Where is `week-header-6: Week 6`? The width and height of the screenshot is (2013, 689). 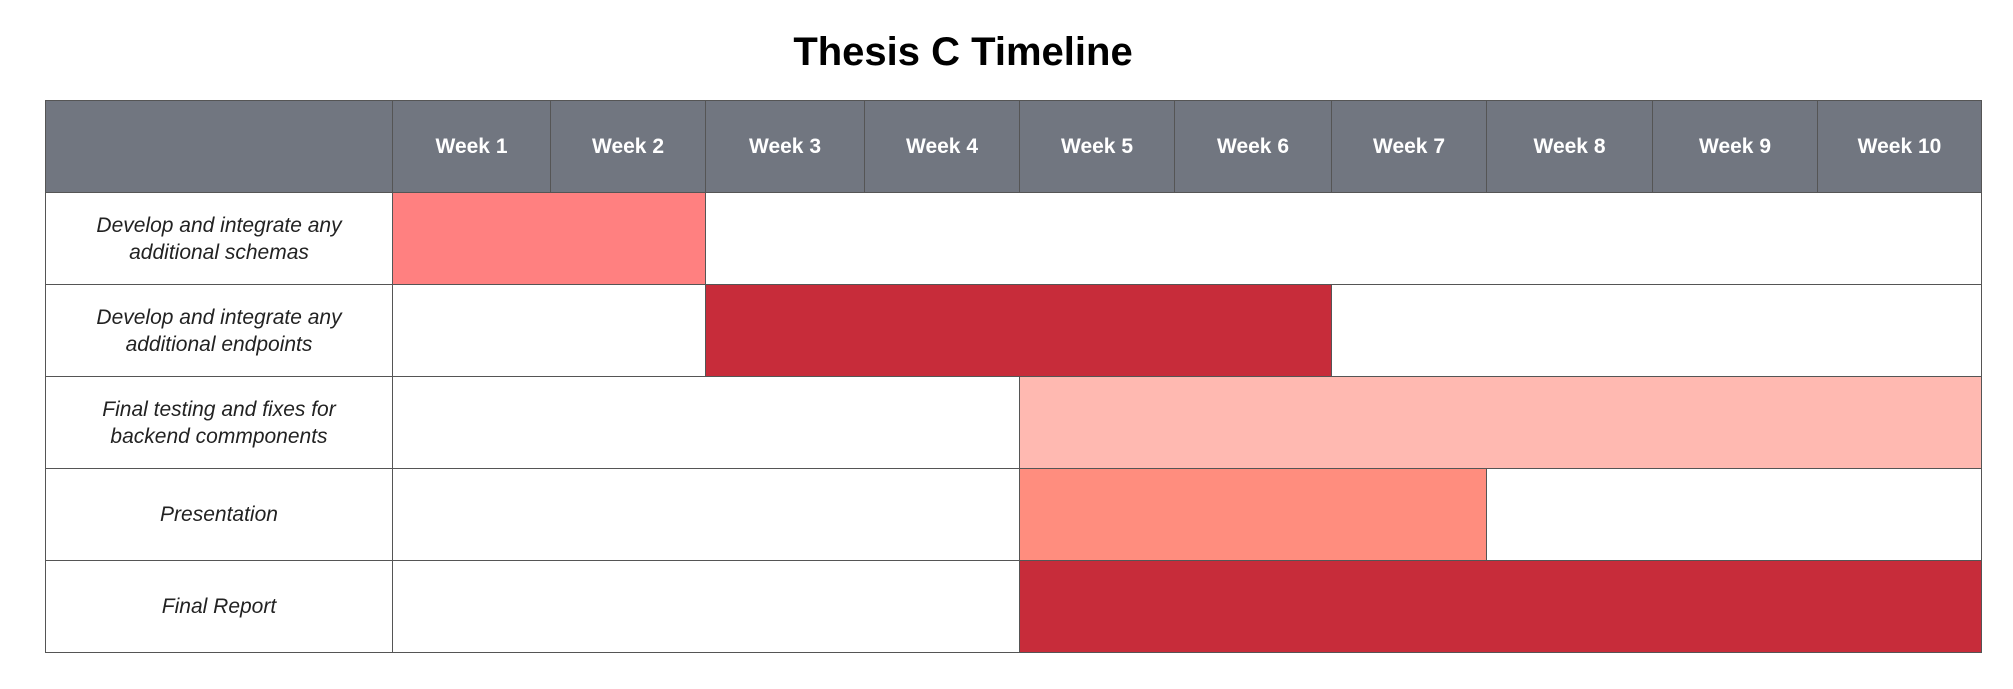
week-header-6: Week 6 is located at coordinates (1253, 146).